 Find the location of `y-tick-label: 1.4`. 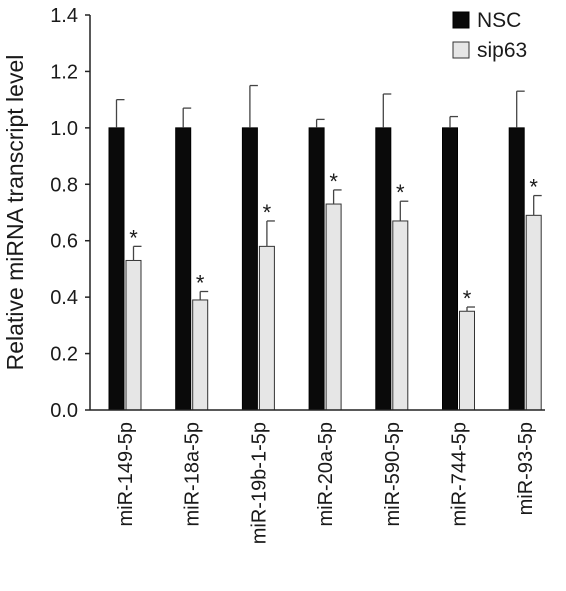

y-tick-label: 1.4 is located at coordinates (64, 16).